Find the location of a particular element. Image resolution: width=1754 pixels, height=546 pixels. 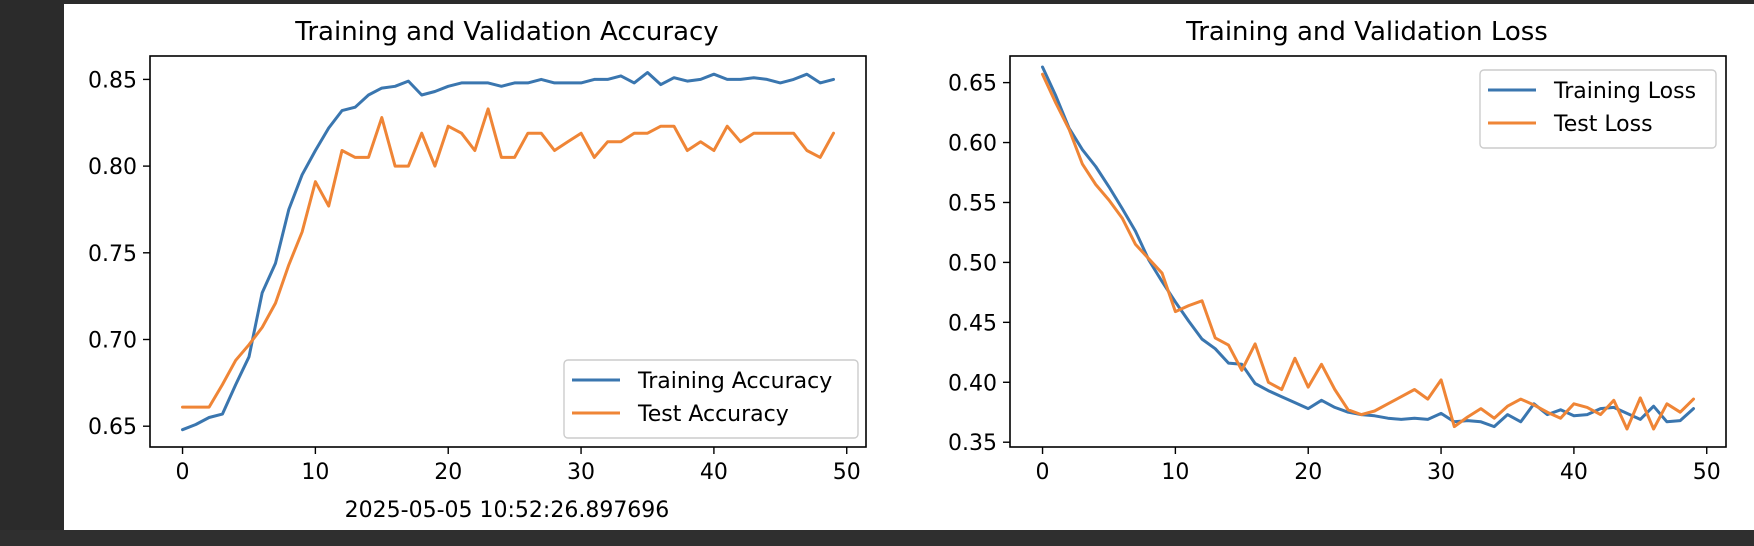

accuracy-x-tick-label: 0 is located at coordinates (183, 472).